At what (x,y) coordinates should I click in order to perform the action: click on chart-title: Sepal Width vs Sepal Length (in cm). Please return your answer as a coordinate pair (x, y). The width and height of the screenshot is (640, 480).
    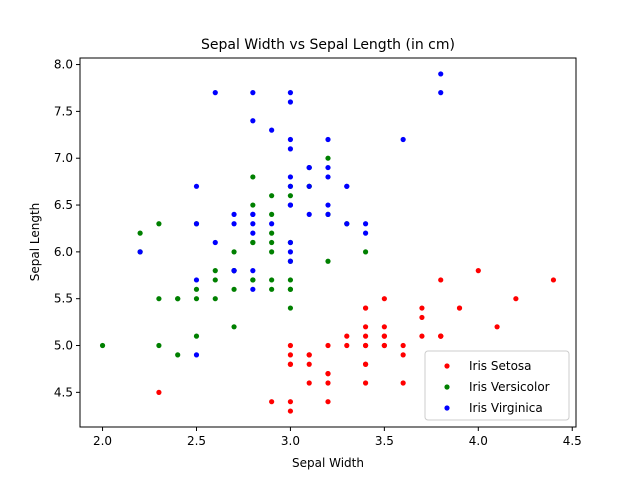
    Looking at the image, I should click on (328, 45).